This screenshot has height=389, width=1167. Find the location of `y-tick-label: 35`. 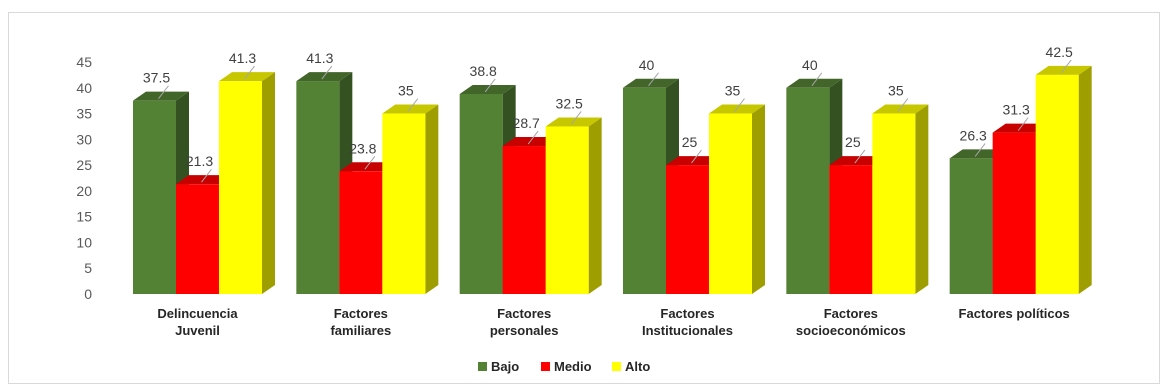

y-tick-label: 35 is located at coordinates (84, 114).